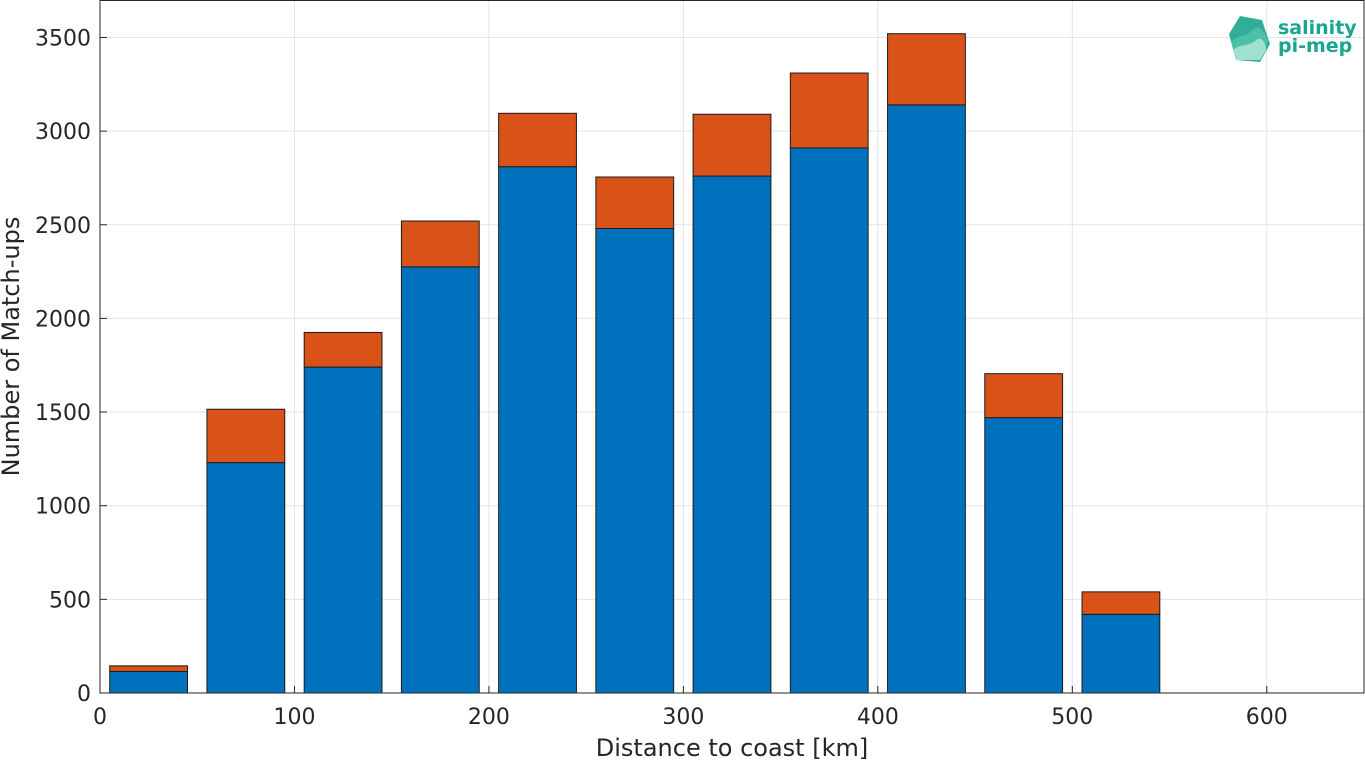 This screenshot has width=1365, height=761. Describe the element at coordinates (1317, 28) in the screenshot. I see `logo-text-salinity: salinity` at that location.